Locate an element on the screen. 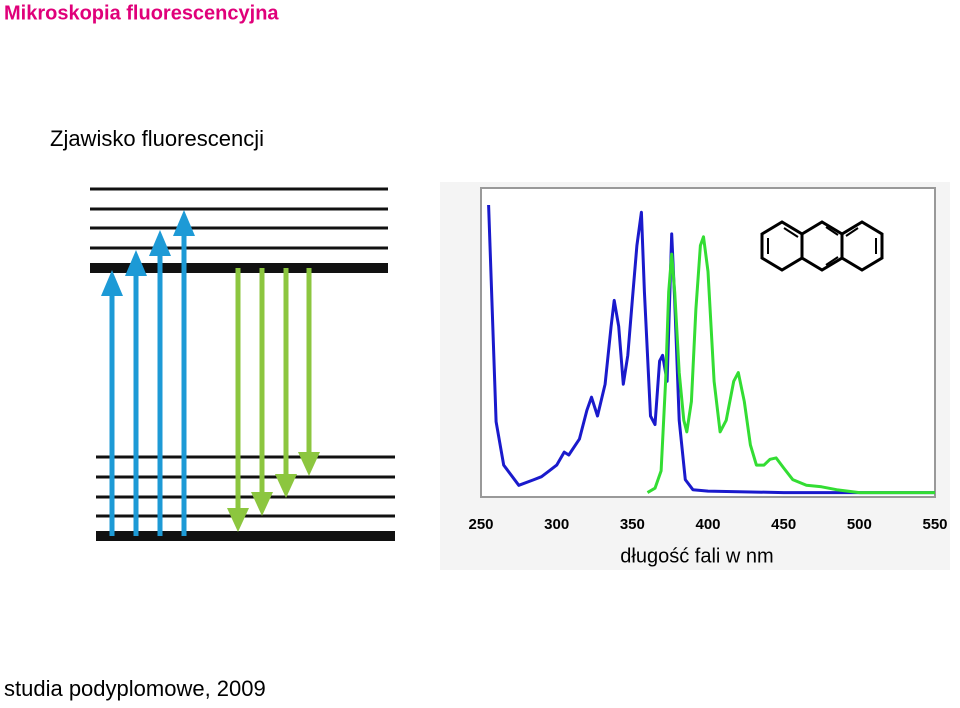 The width and height of the screenshot is (960, 708). x-tick-label: 450 is located at coordinates (783, 524).